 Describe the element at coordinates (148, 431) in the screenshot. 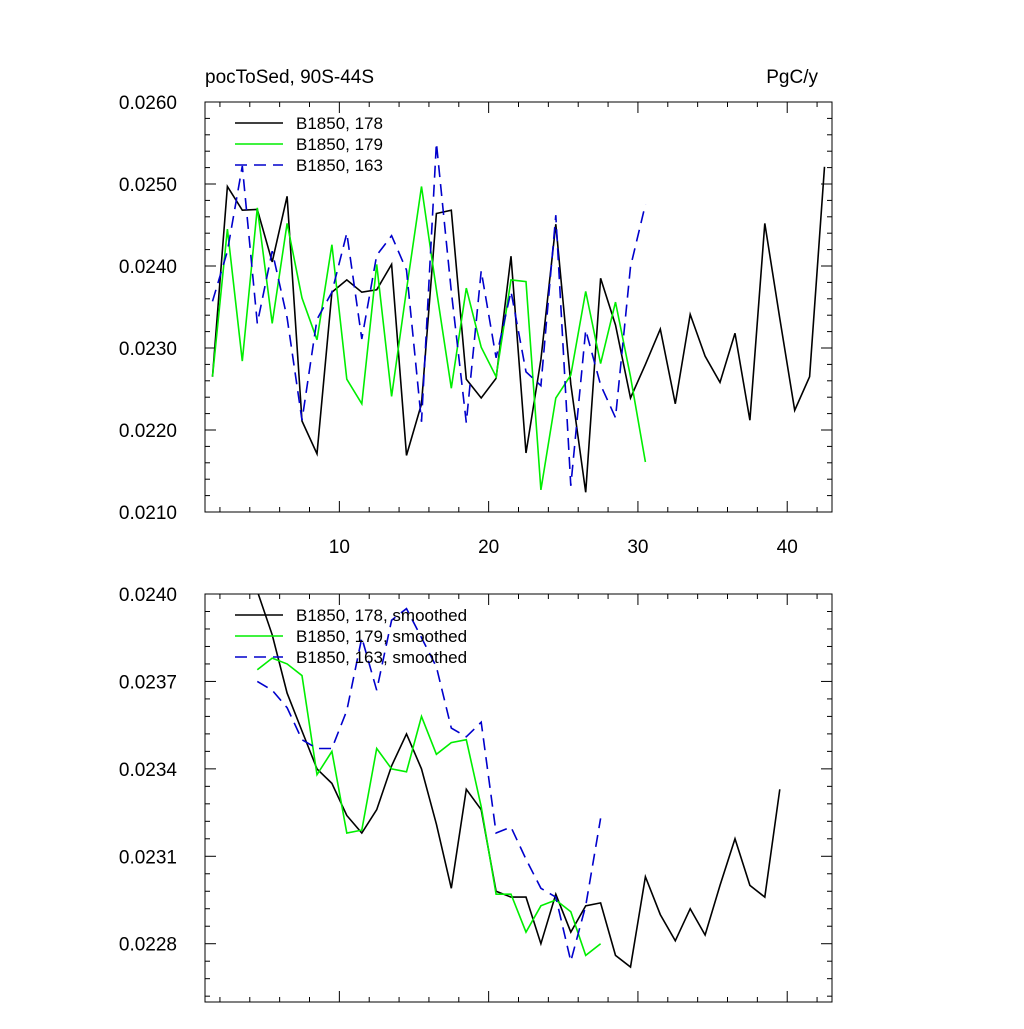

I see `y-tick-label: 0.0220` at that location.